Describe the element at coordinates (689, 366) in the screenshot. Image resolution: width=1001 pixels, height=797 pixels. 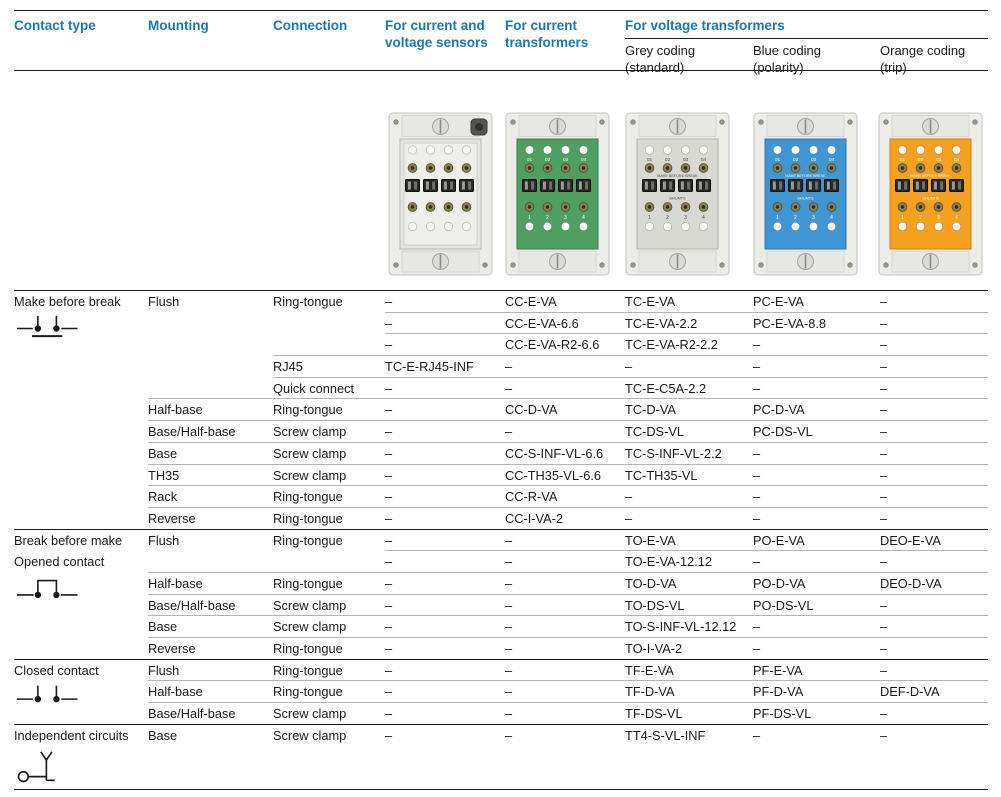
I see `cell-grey-coding: –` at that location.